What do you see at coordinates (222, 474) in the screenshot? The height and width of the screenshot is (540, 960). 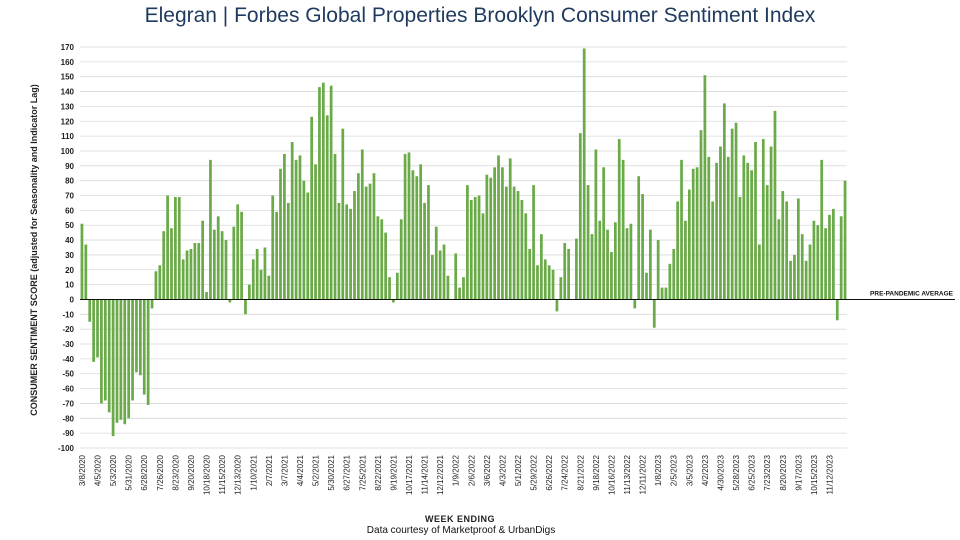 I see `x-tick-label: 11/15/2020` at bounding box center [222, 474].